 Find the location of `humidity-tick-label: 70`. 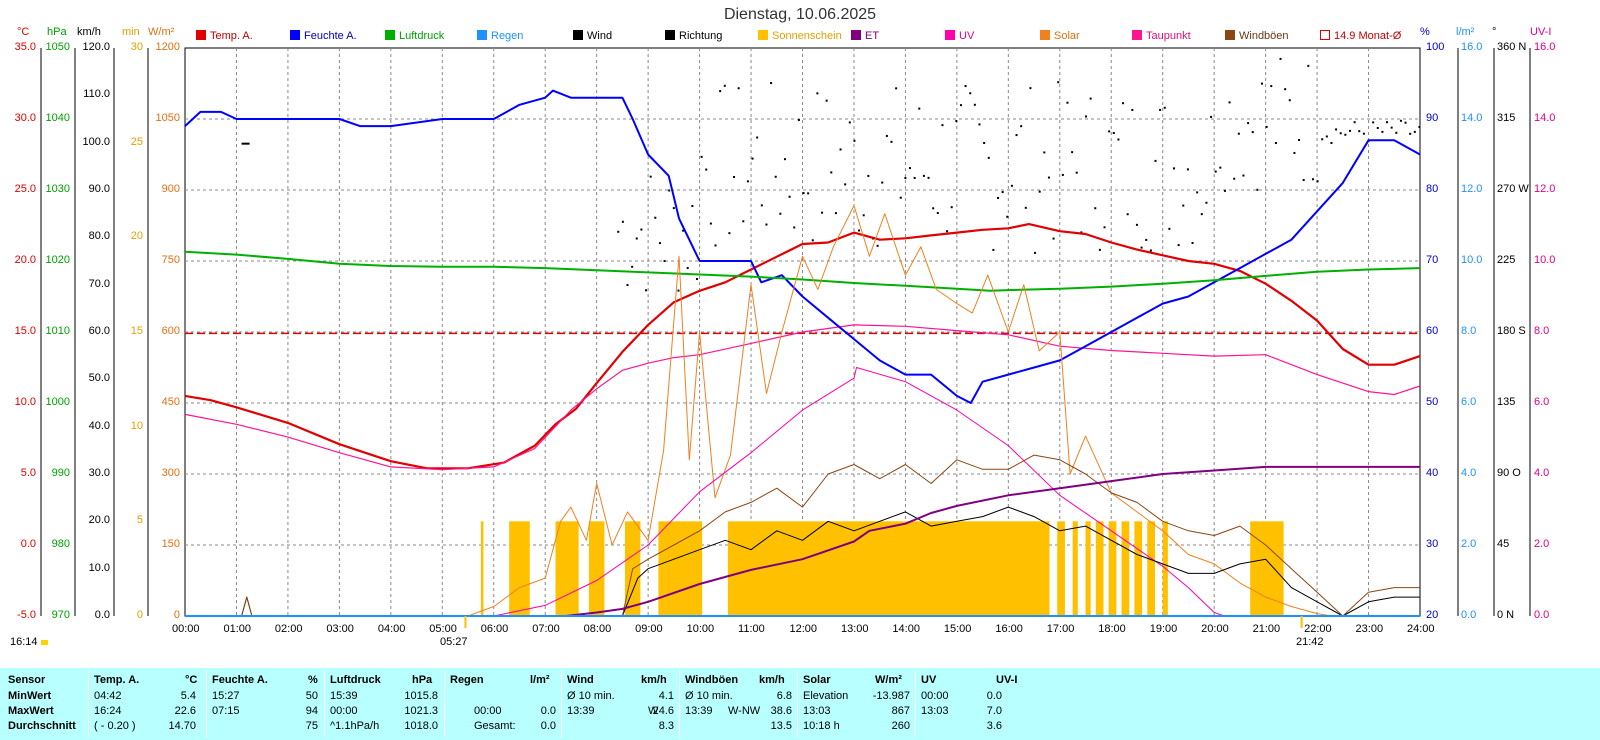

humidity-tick-label: 70 is located at coordinates (1432, 260).